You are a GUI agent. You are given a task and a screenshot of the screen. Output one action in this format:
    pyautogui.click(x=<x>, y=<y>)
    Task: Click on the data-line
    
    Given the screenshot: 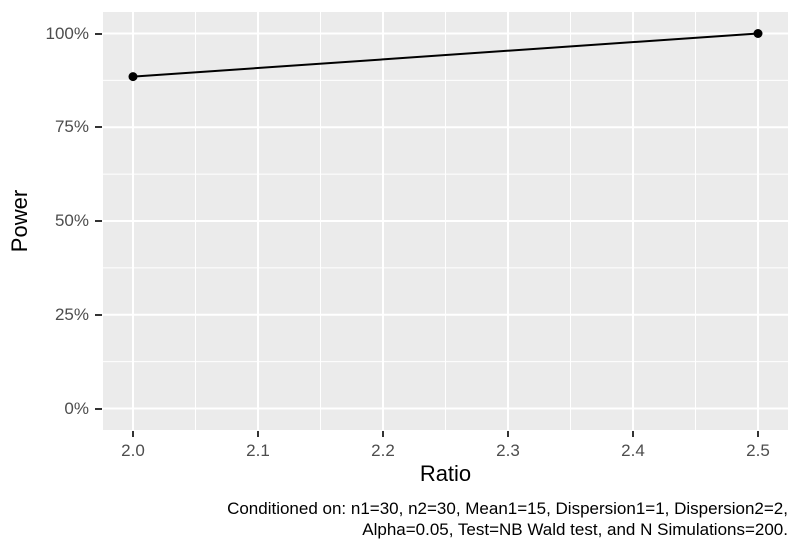 What is the action you would take?
    pyautogui.click(x=445, y=55)
    